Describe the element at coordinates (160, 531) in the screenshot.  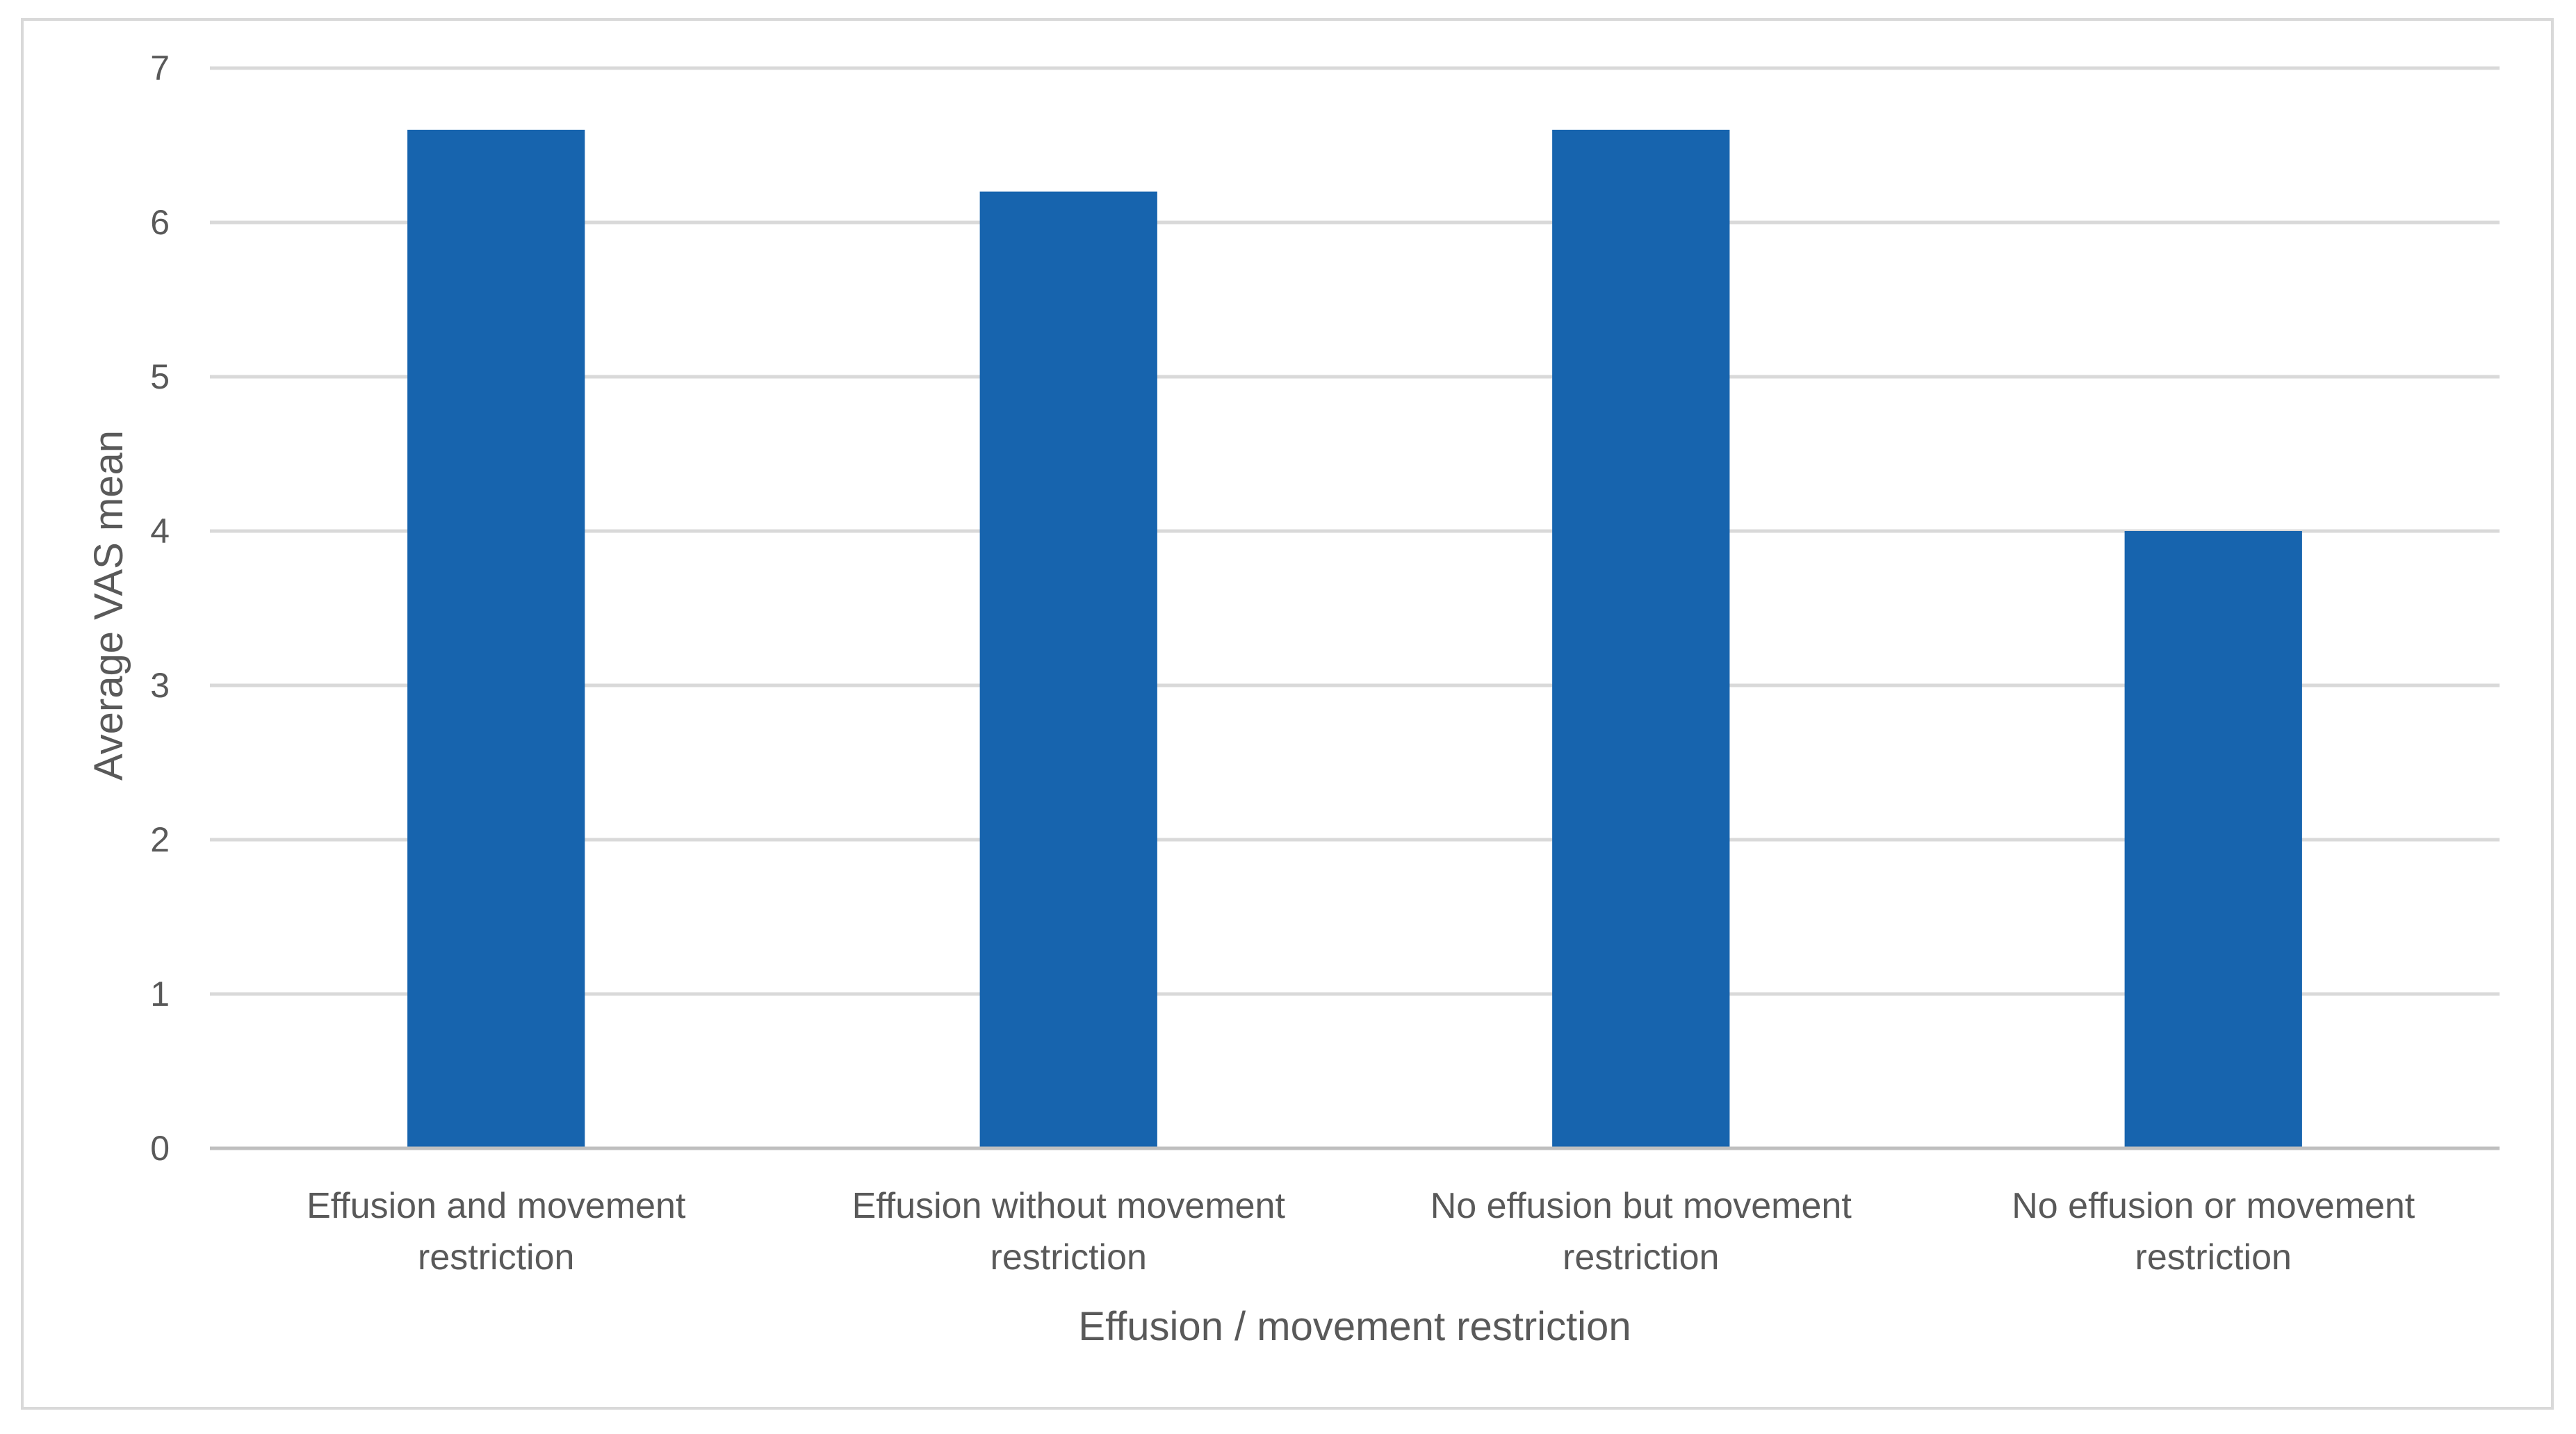
I see `y-tick-label: 4` at that location.